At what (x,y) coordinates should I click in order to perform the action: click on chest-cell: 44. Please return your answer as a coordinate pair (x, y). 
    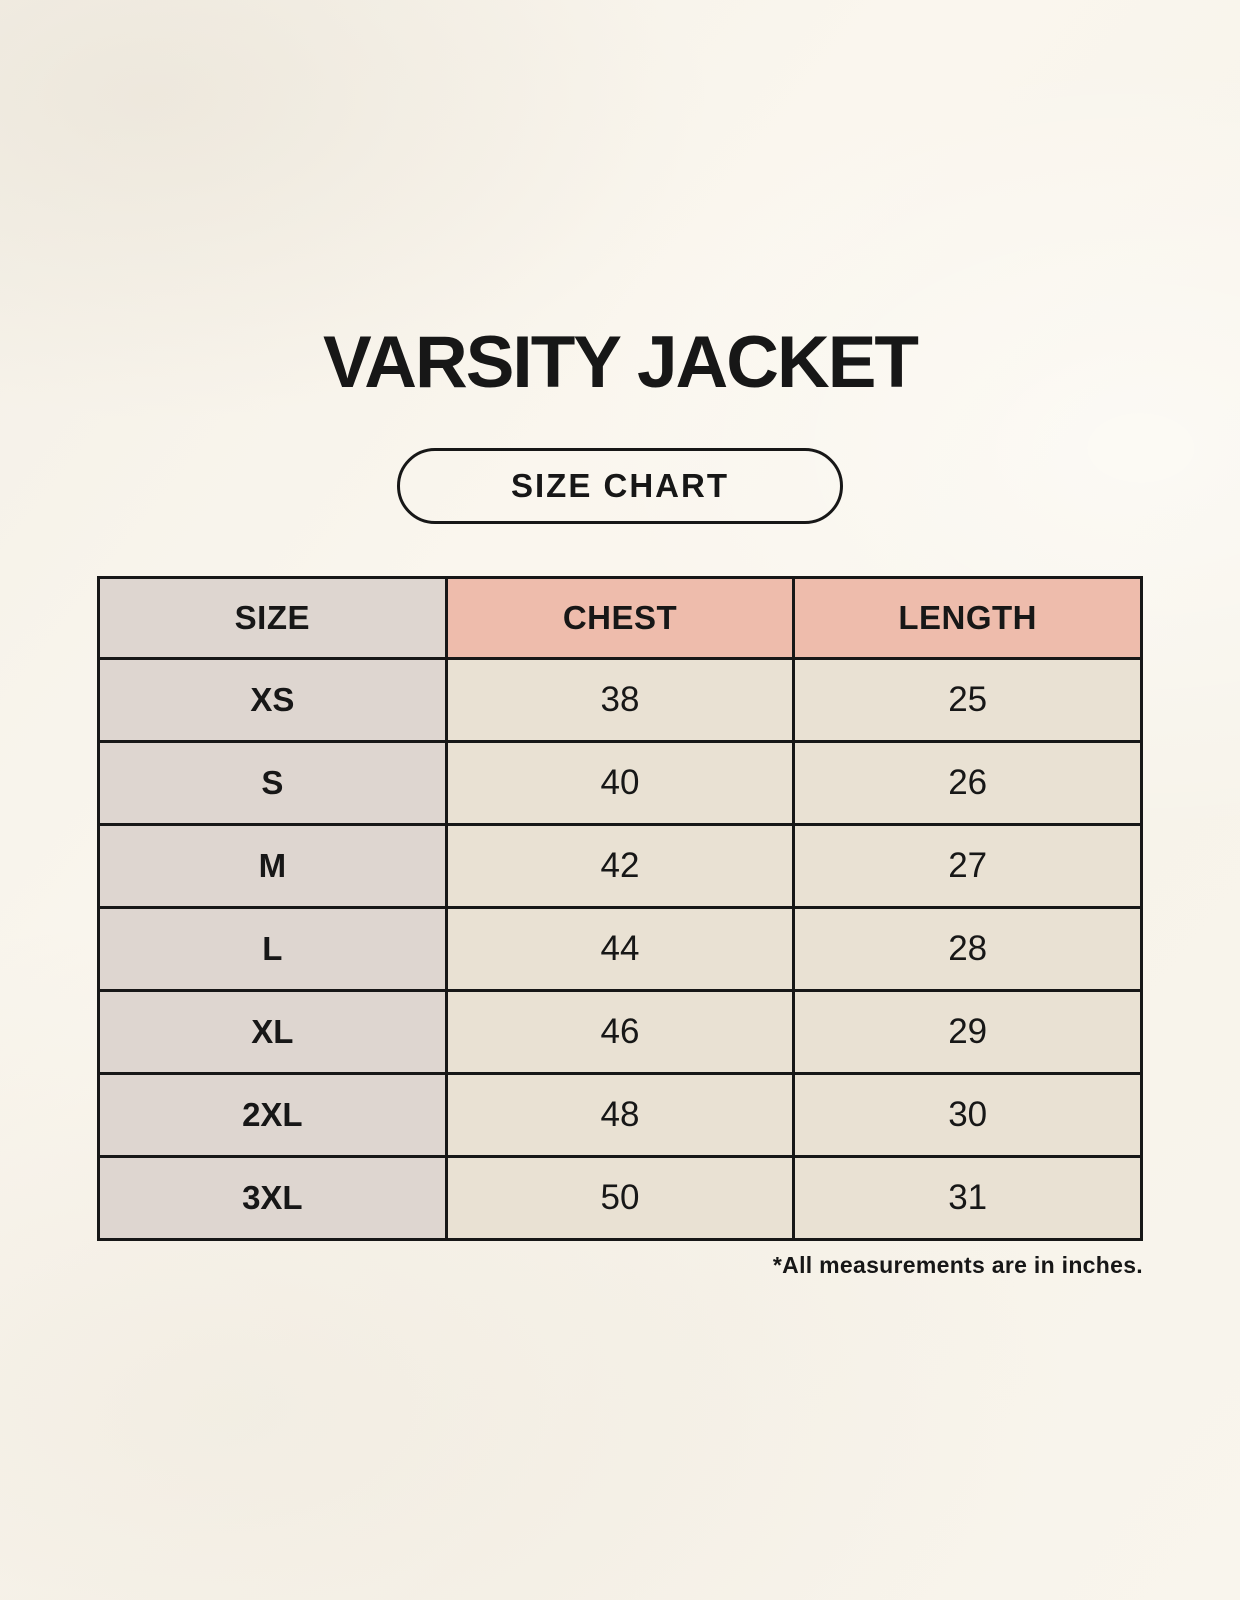
    Looking at the image, I should click on (620, 949).